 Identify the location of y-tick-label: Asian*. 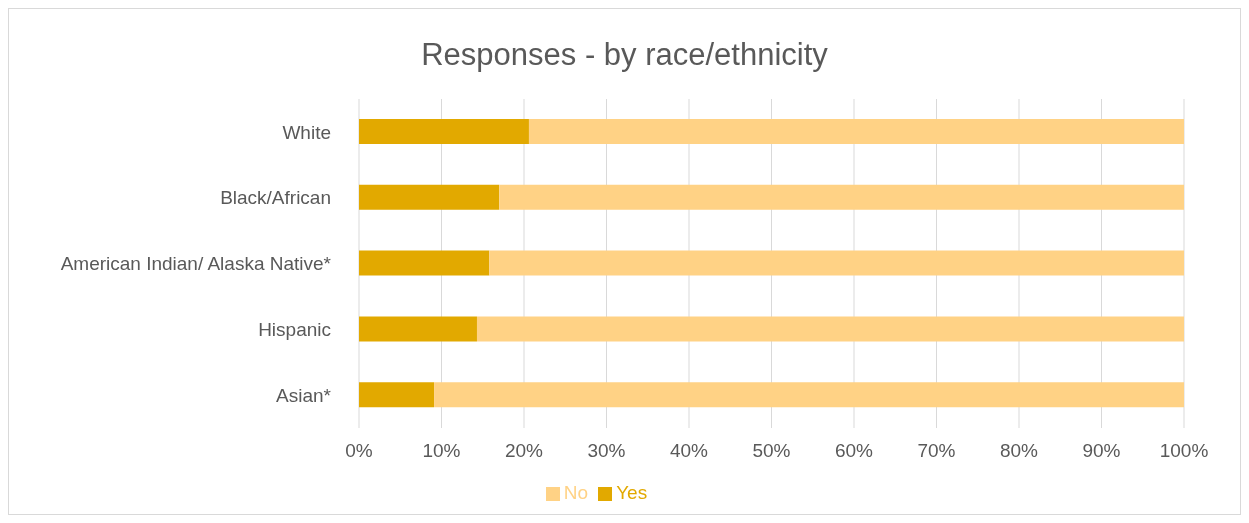
(304, 395).